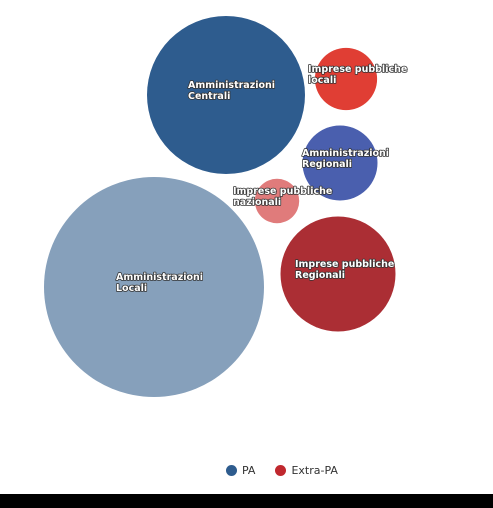  What do you see at coordinates (345, 159) in the screenshot?
I see `bubble-label: Amministrazioni Regionali` at bounding box center [345, 159].